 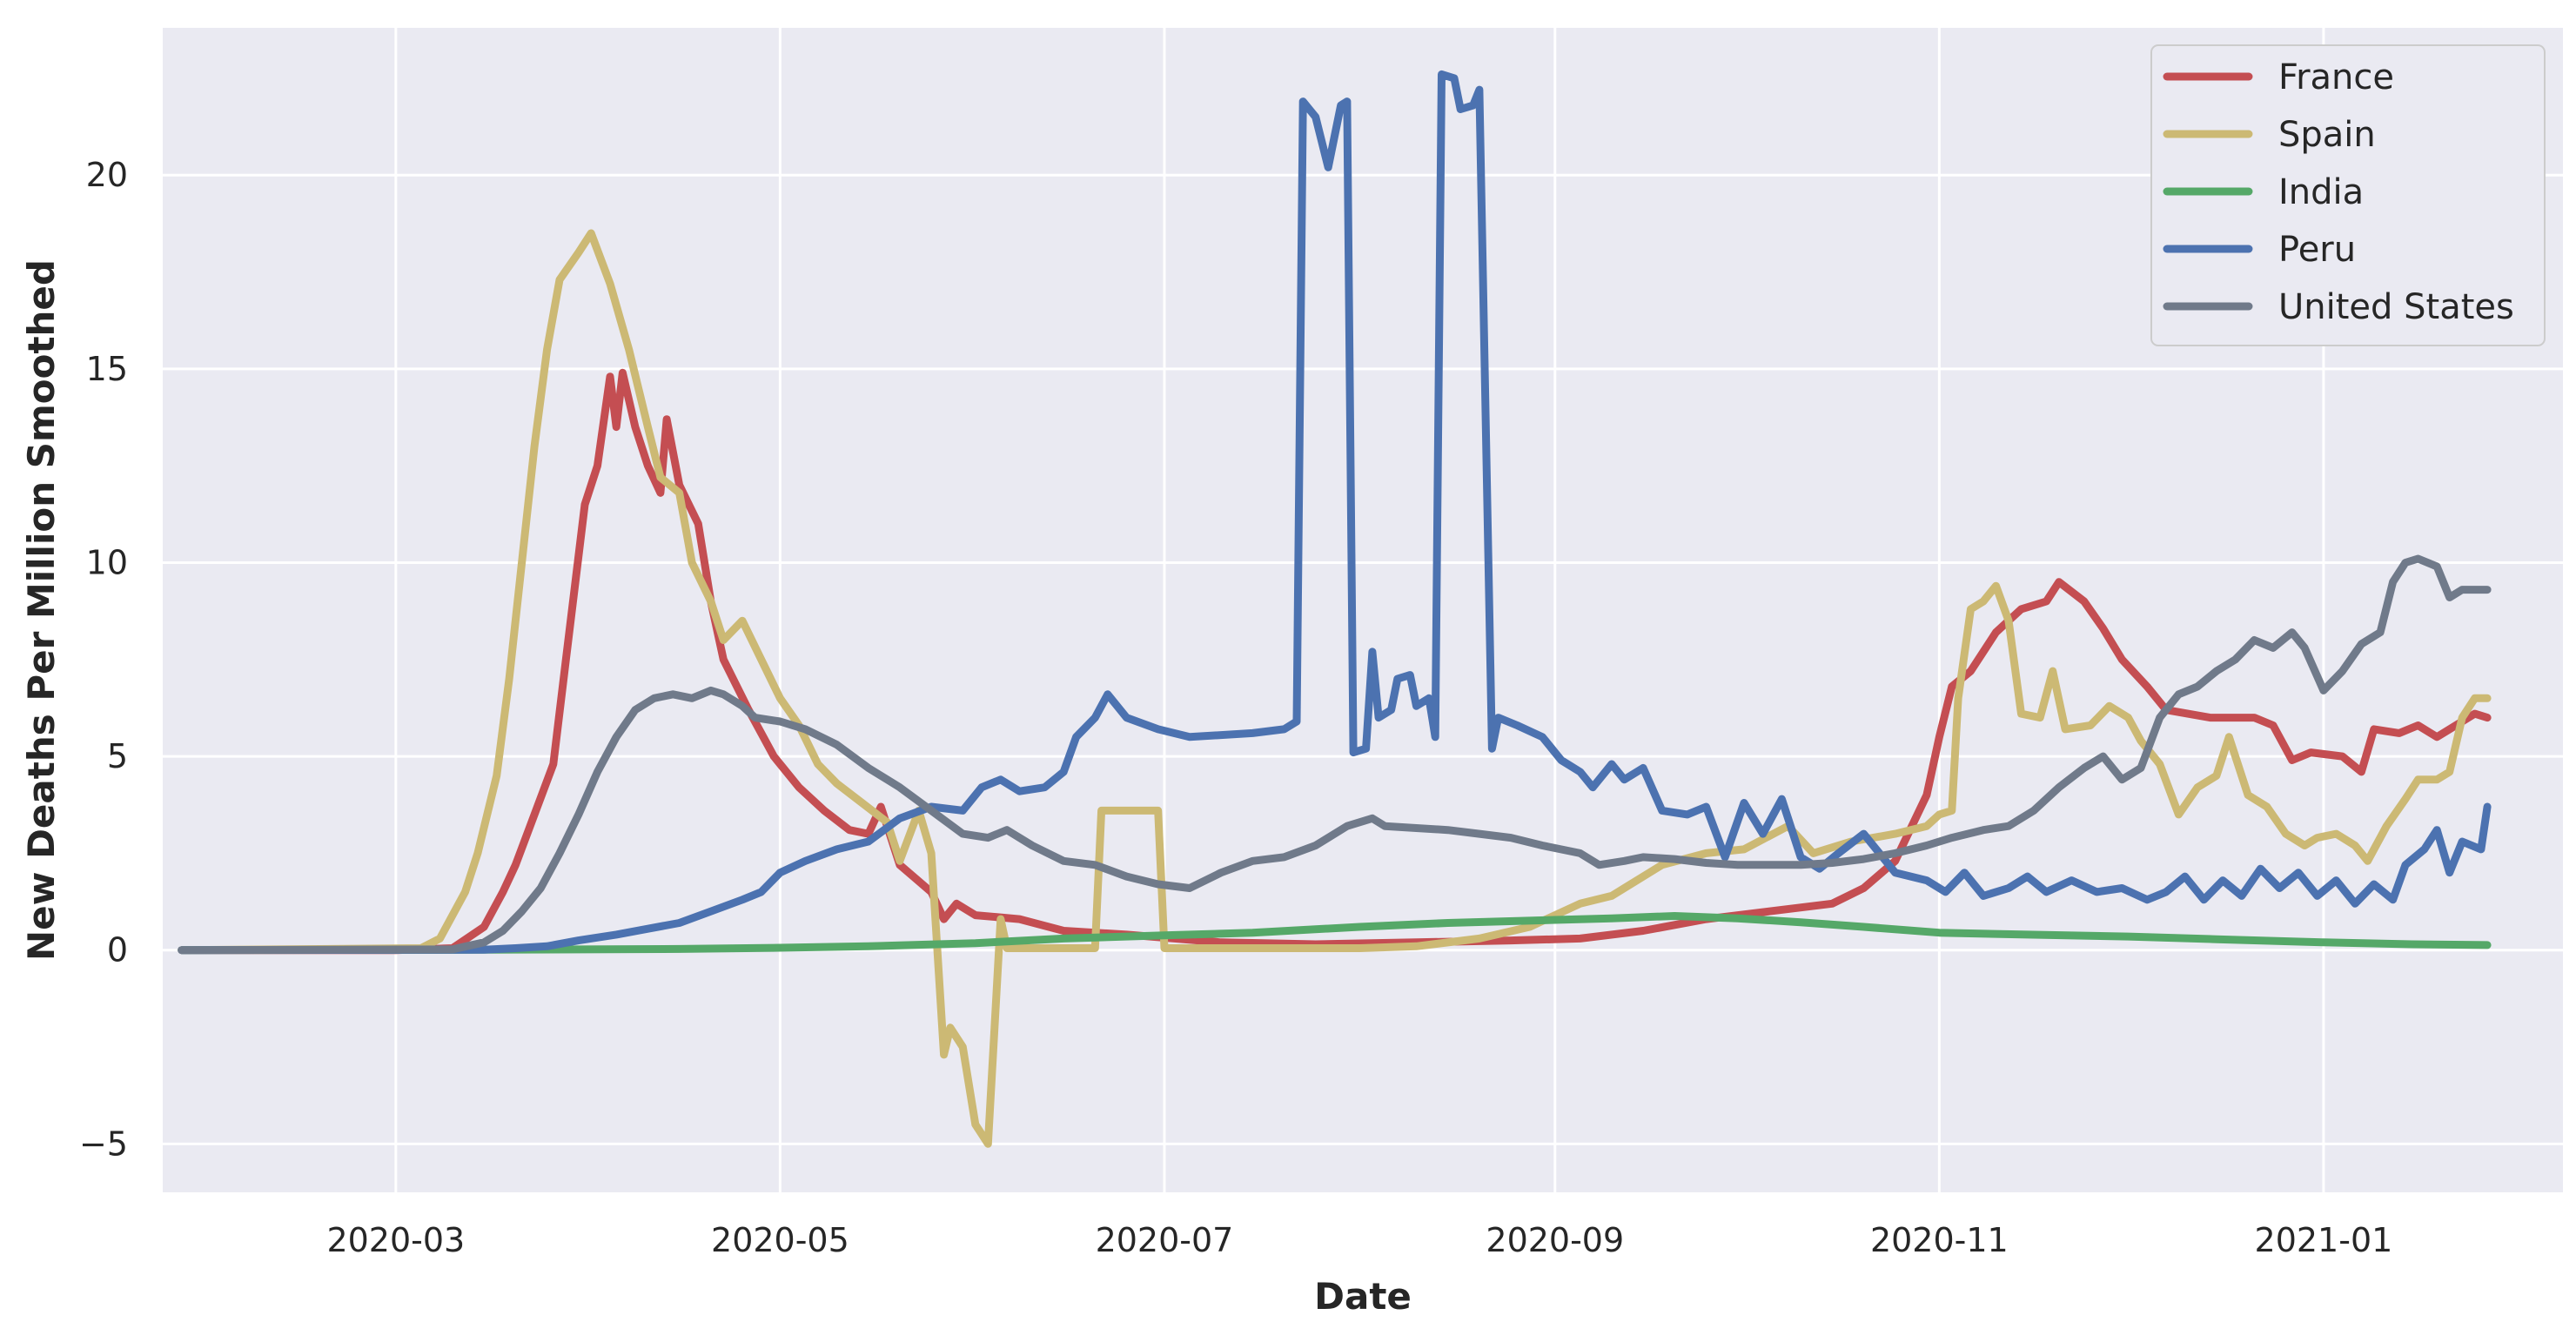 What do you see at coordinates (2321, 192) in the screenshot?
I see `legend-label: India` at bounding box center [2321, 192].